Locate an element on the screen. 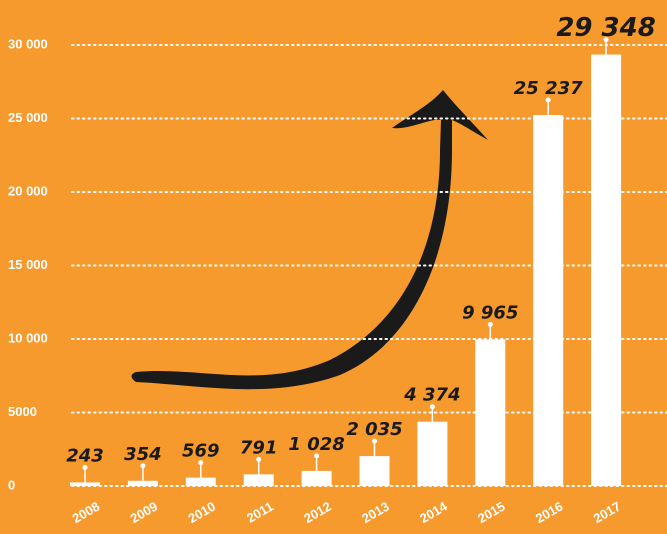  value-label: 354 is located at coordinates (143, 454).